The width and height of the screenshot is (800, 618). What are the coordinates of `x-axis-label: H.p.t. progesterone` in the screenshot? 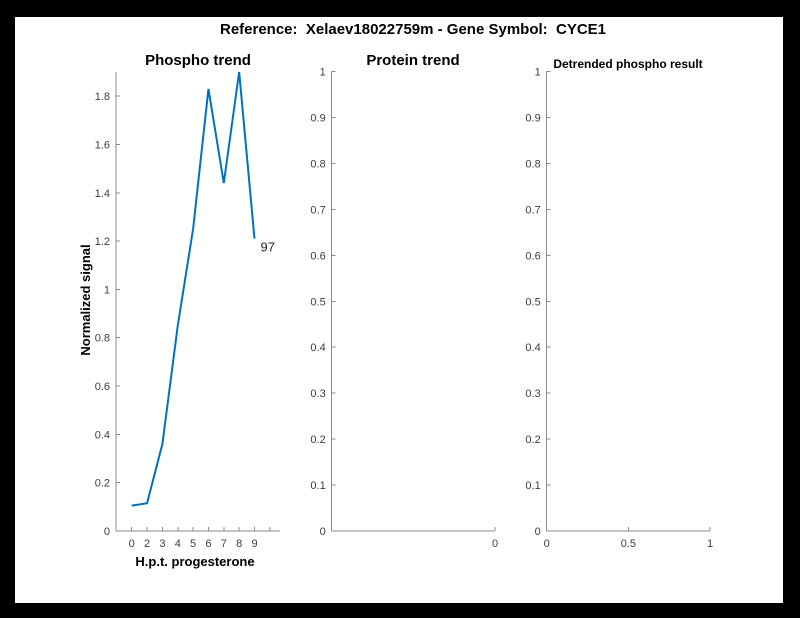 It's located at (195, 561).